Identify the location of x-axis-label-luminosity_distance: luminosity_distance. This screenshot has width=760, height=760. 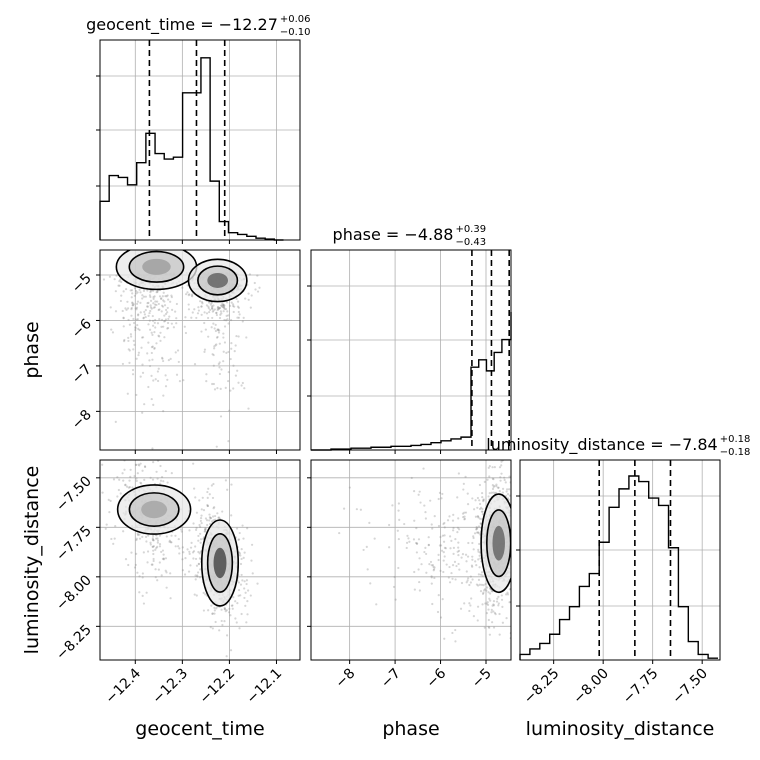
(620, 729).